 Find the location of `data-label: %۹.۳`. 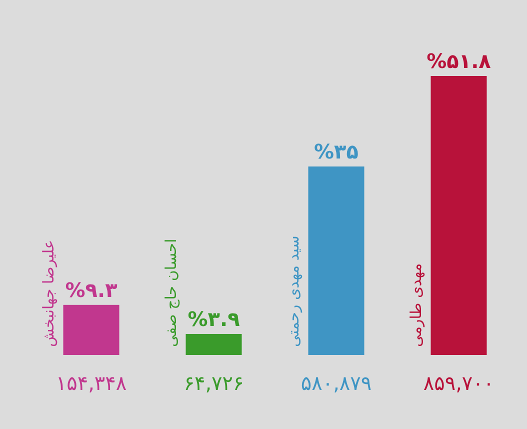

data-label: %۹.۳ is located at coordinates (91, 290).